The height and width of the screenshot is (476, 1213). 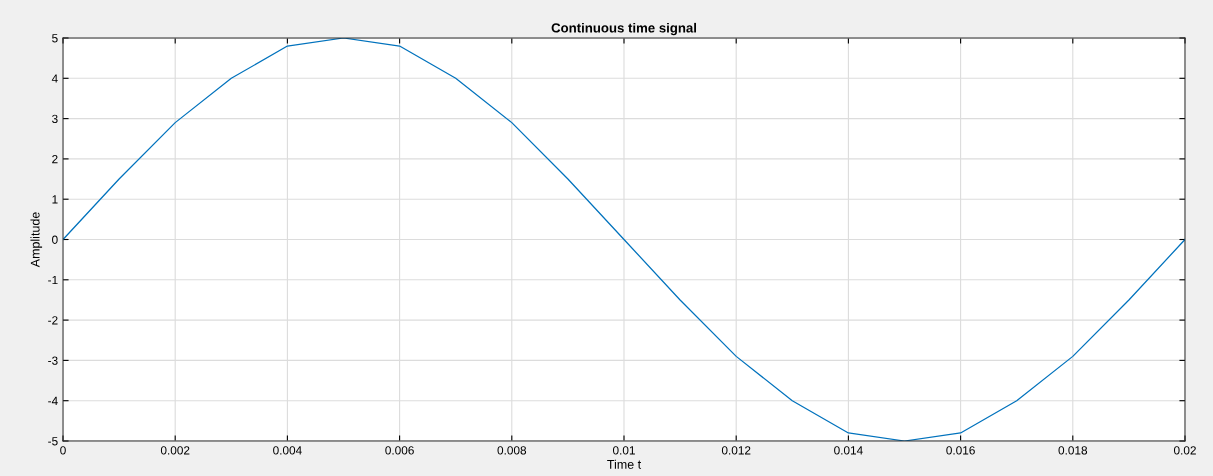 What do you see at coordinates (623, 450) in the screenshot?
I see `x-tick-label: 0.01` at bounding box center [623, 450].